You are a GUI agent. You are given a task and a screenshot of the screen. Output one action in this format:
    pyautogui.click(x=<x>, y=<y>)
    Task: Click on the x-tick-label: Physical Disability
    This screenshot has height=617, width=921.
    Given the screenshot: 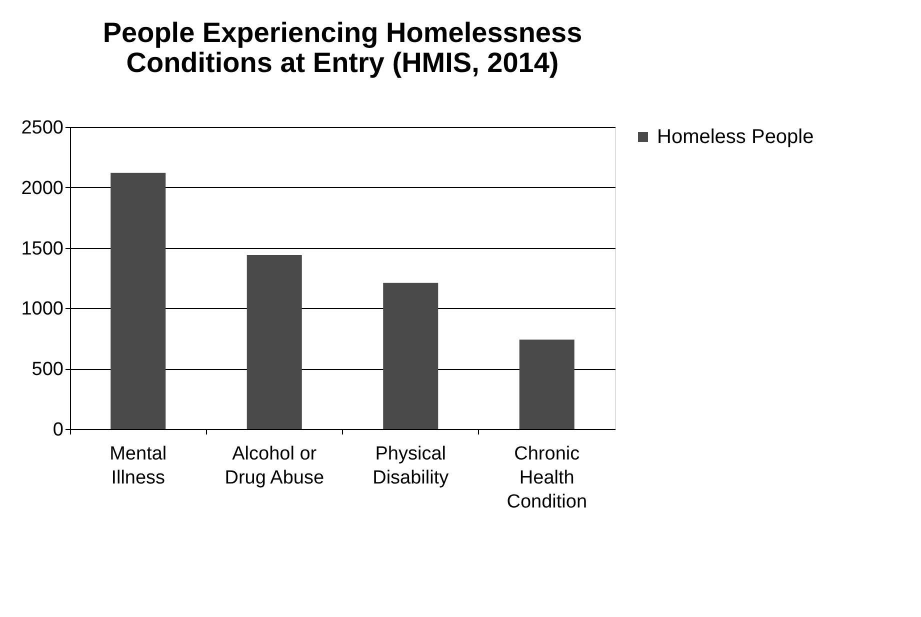 What is the action you would take?
    pyautogui.click(x=411, y=466)
    